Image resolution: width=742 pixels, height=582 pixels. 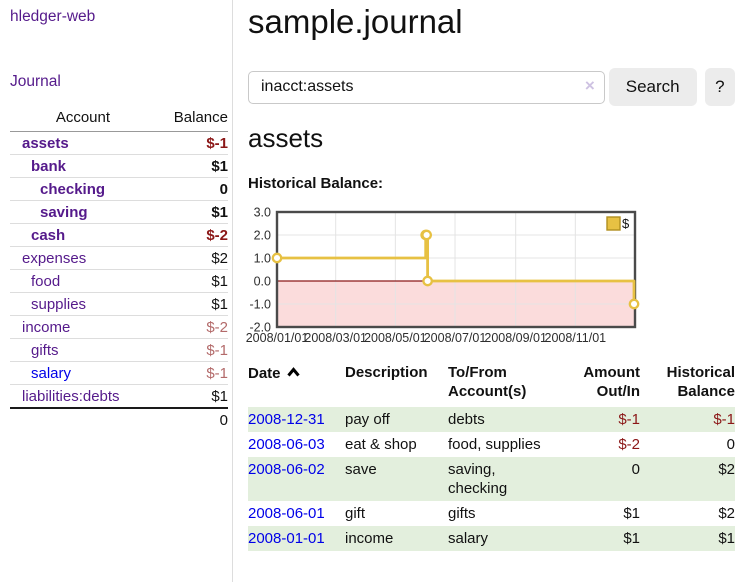 I want to click on search-button: Search, so click(x=652, y=87).